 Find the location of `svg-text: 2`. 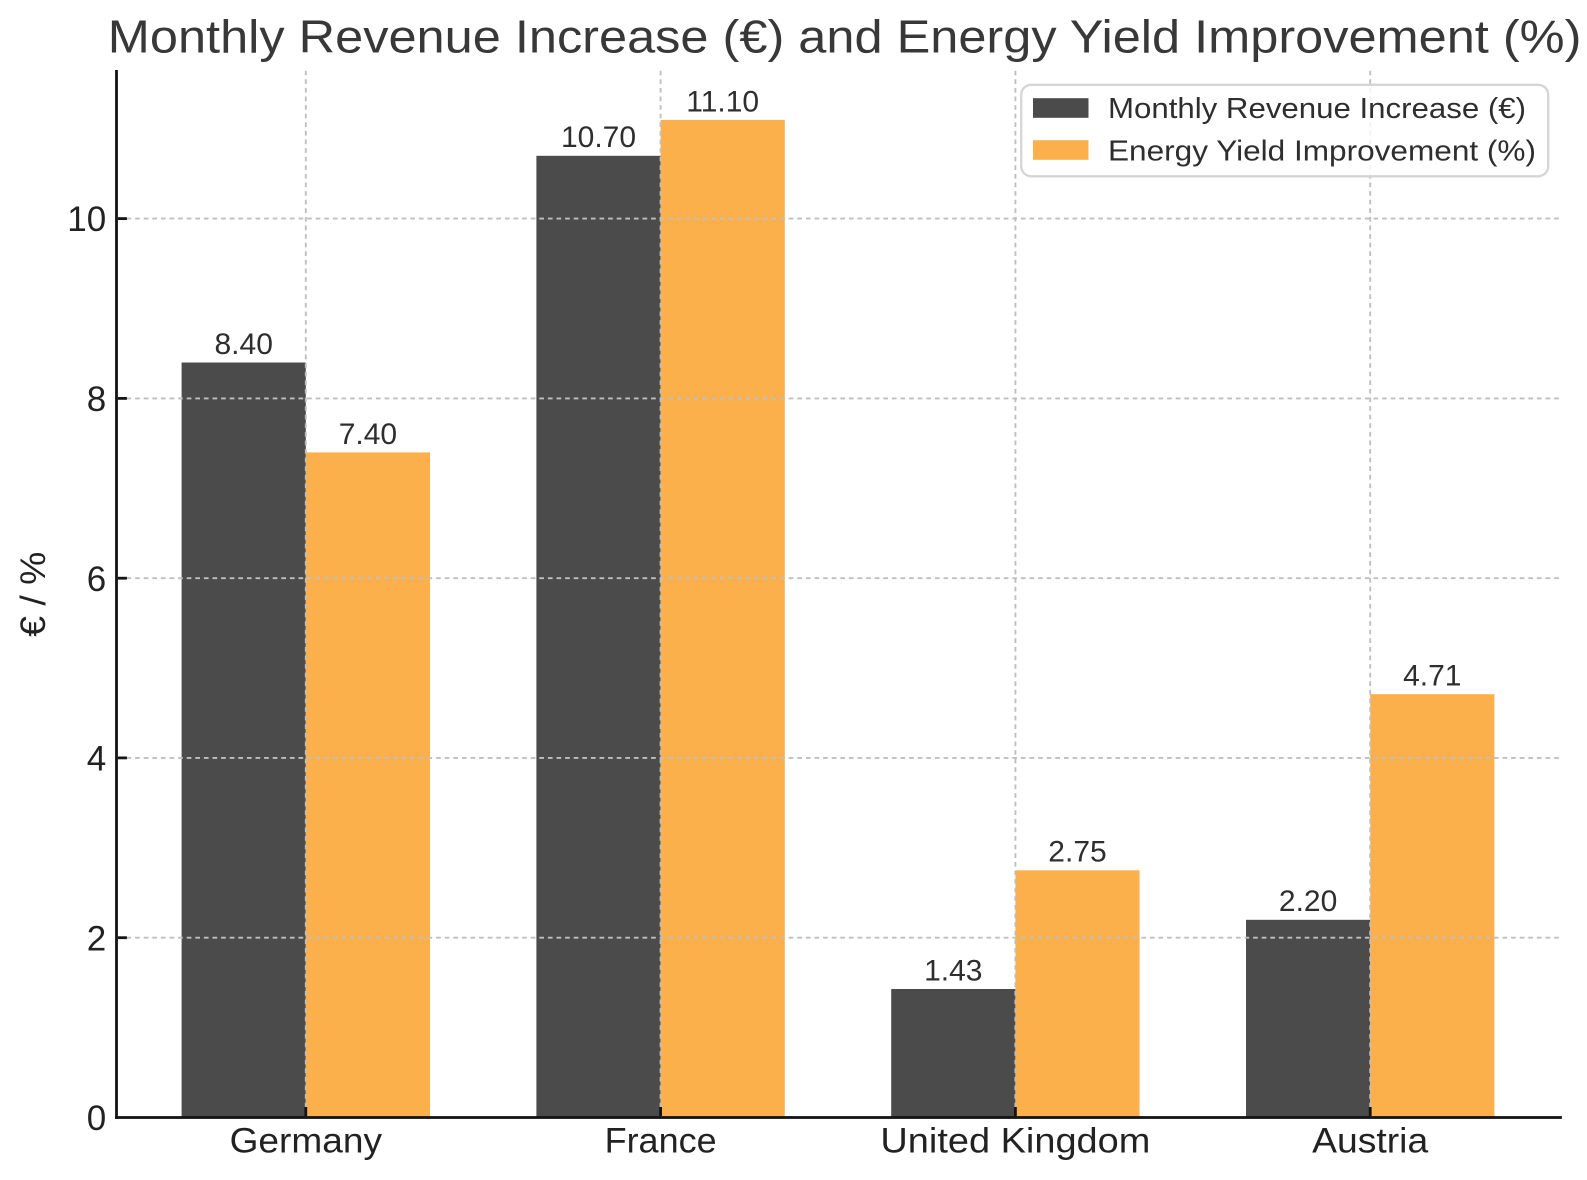

svg-text: 2 is located at coordinates (96, 938).